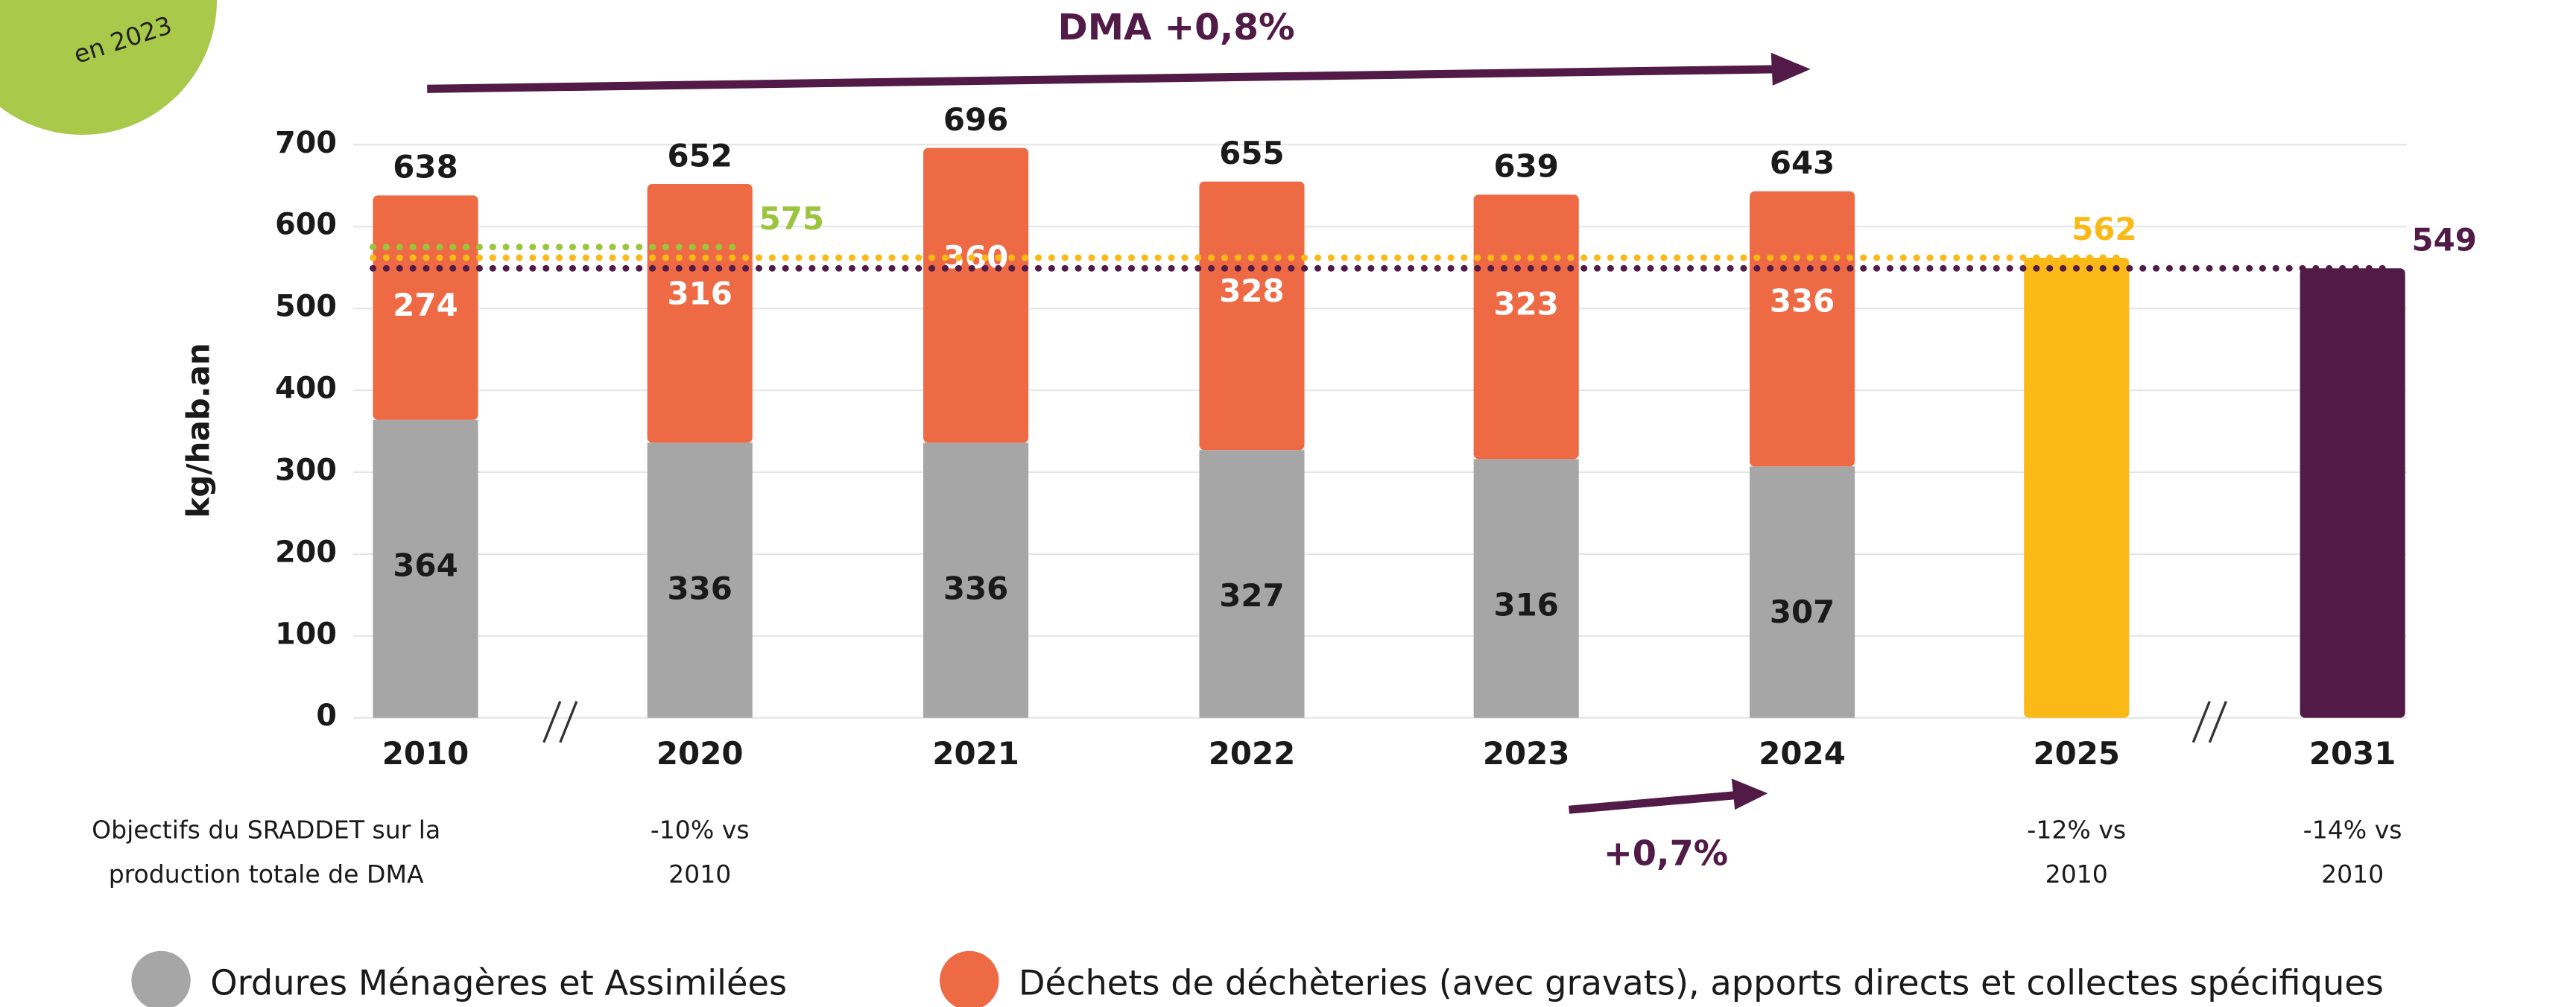 The height and width of the screenshot is (1007, 2576). Describe the element at coordinates (1176, 27) in the screenshot. I see `headline: DMA +0,8%` at that location.